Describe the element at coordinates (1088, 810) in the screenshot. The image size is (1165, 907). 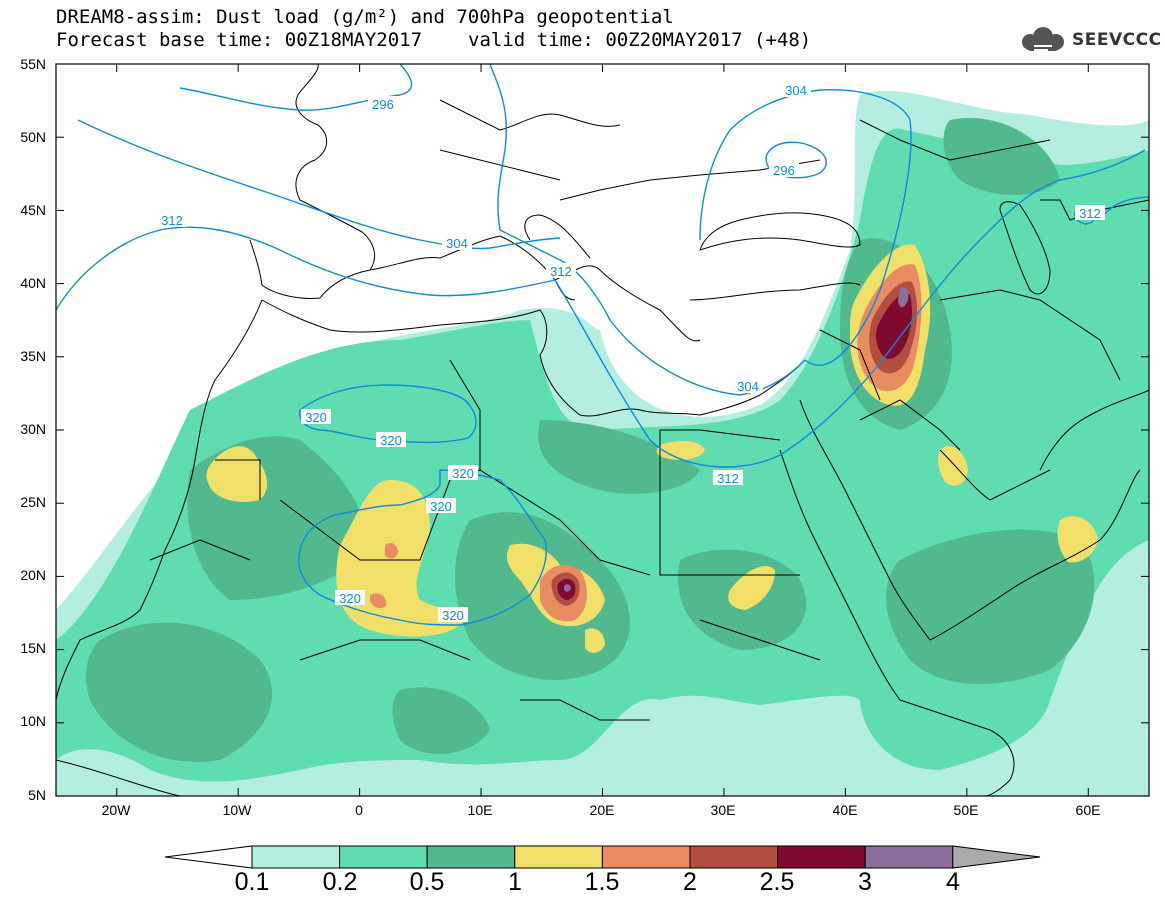
I see `lon-label: 60E` at that location.